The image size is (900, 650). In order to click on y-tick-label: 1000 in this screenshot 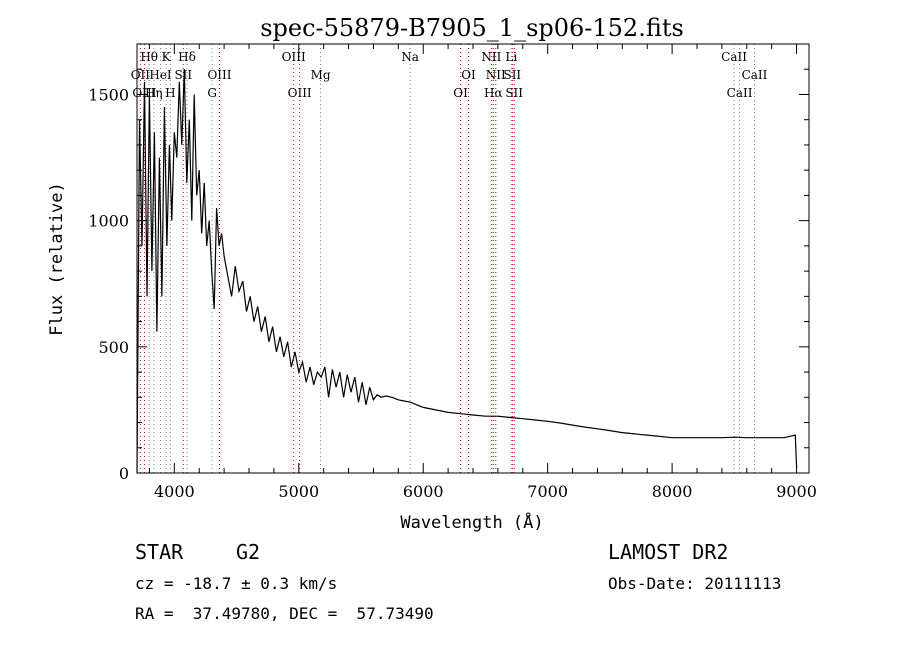, I will do `click(108, 221)`.